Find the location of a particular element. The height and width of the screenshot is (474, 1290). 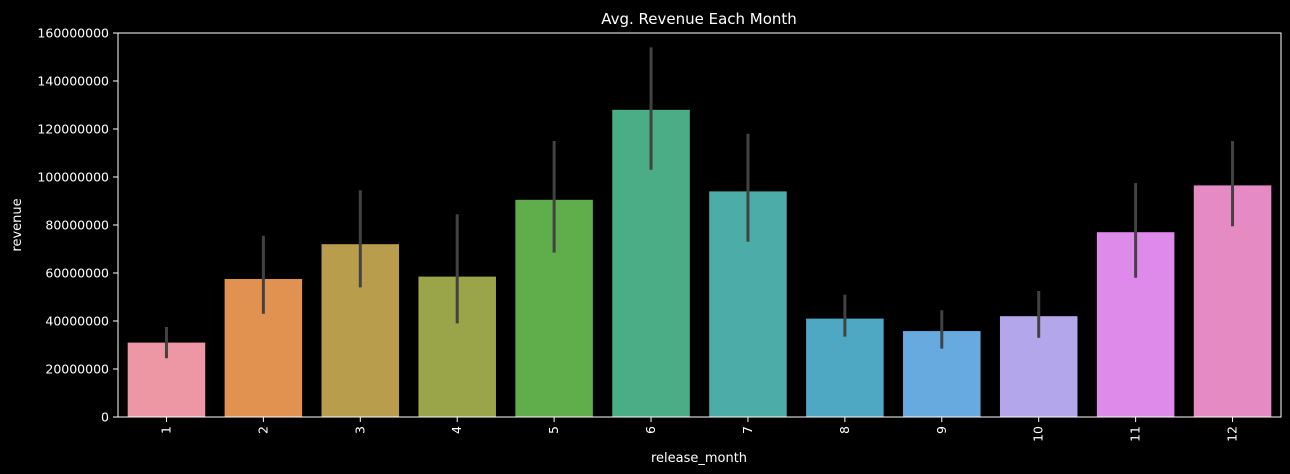

x-tick-label-1: 1 is located at coordinates (165, 430).